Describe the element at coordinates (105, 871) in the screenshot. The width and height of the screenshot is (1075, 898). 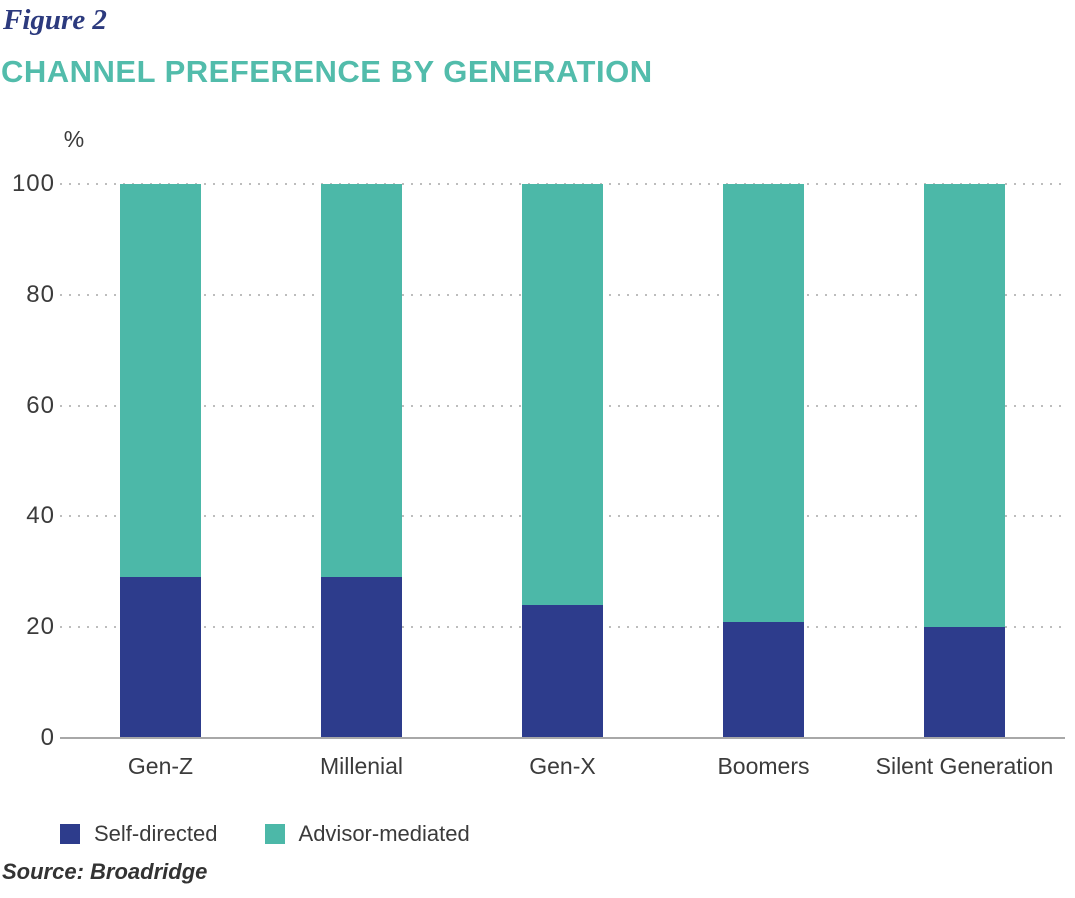
I see `source-note: Source: Broadridge` at that location.